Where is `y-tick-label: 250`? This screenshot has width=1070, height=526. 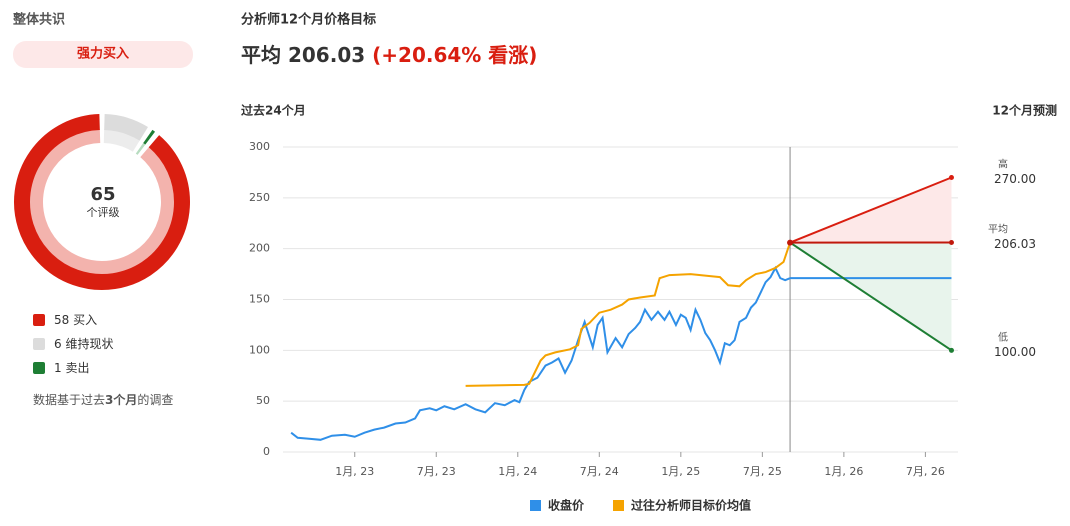 y-tick-label: 250 is located at coordinates (259, 197).